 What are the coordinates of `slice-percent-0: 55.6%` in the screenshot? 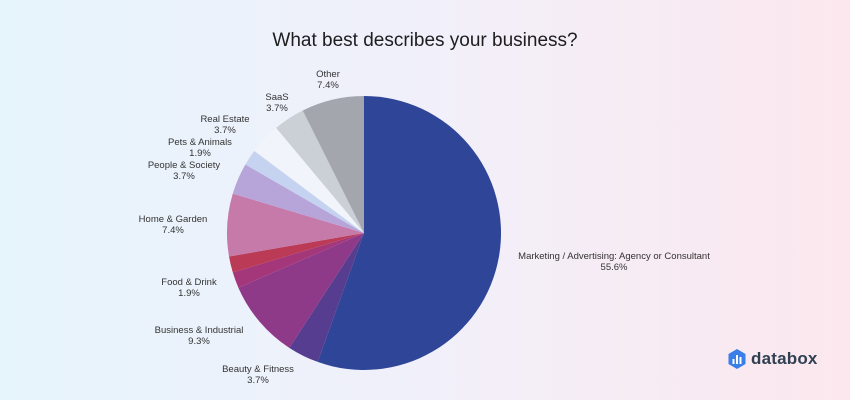 It's located at (614, 267).